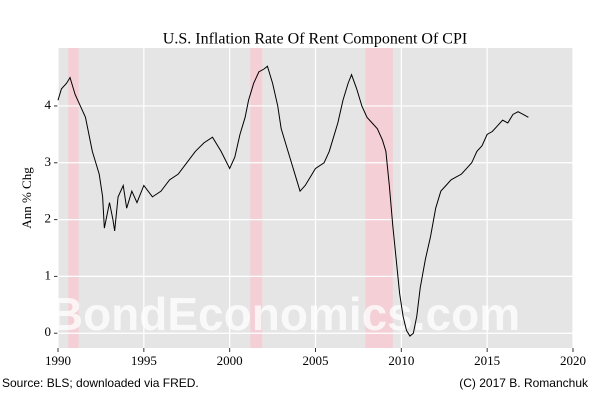 The width and height of the screenshot is (600, 400). Describe the element at coordinates (48, 218) in the screenshot. I see `y-tick-label: 2` at that location.